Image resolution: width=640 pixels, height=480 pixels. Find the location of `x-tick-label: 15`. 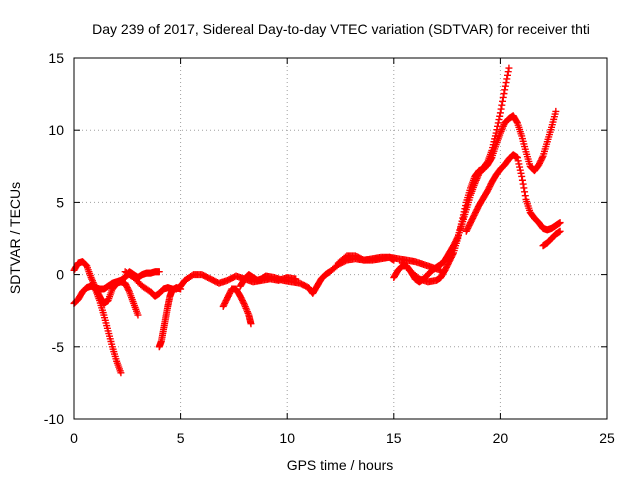

x-tick-label: 15 is located at coordinates (394, 438).